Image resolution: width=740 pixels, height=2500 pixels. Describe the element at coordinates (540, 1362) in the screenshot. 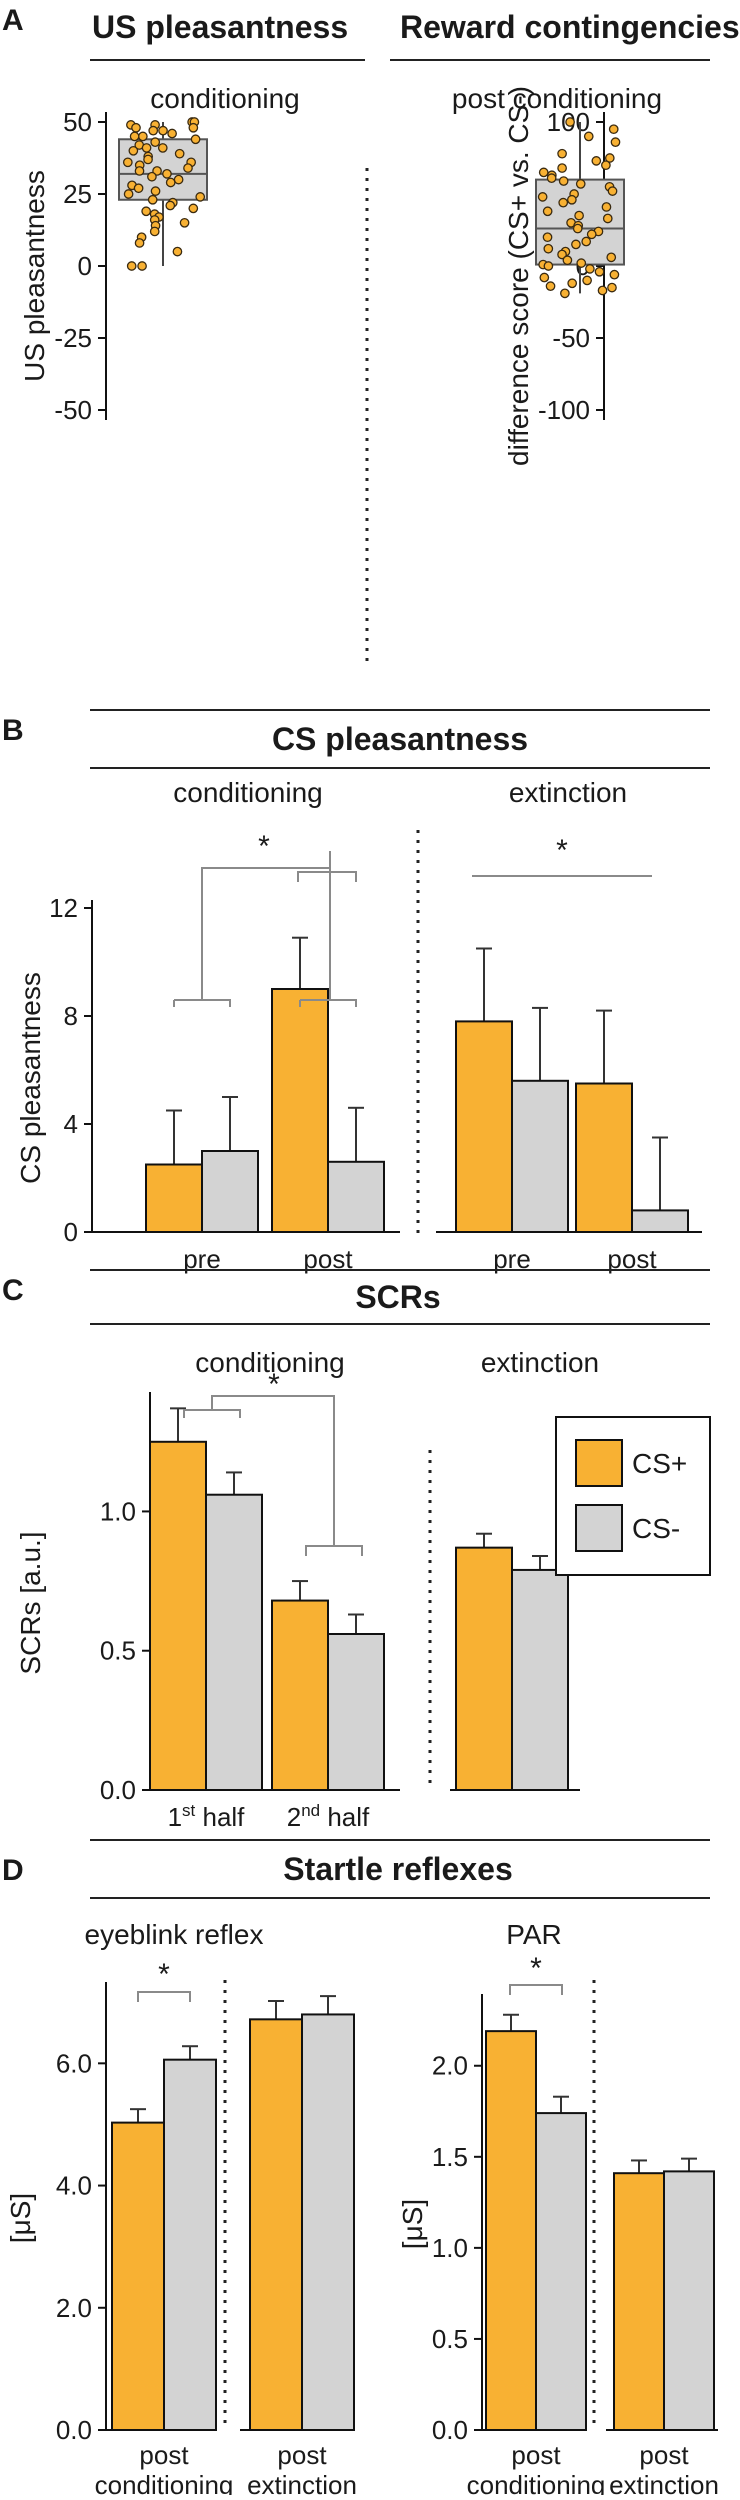

I see `panel-c-subtitle-extinction: extinction` at that location.